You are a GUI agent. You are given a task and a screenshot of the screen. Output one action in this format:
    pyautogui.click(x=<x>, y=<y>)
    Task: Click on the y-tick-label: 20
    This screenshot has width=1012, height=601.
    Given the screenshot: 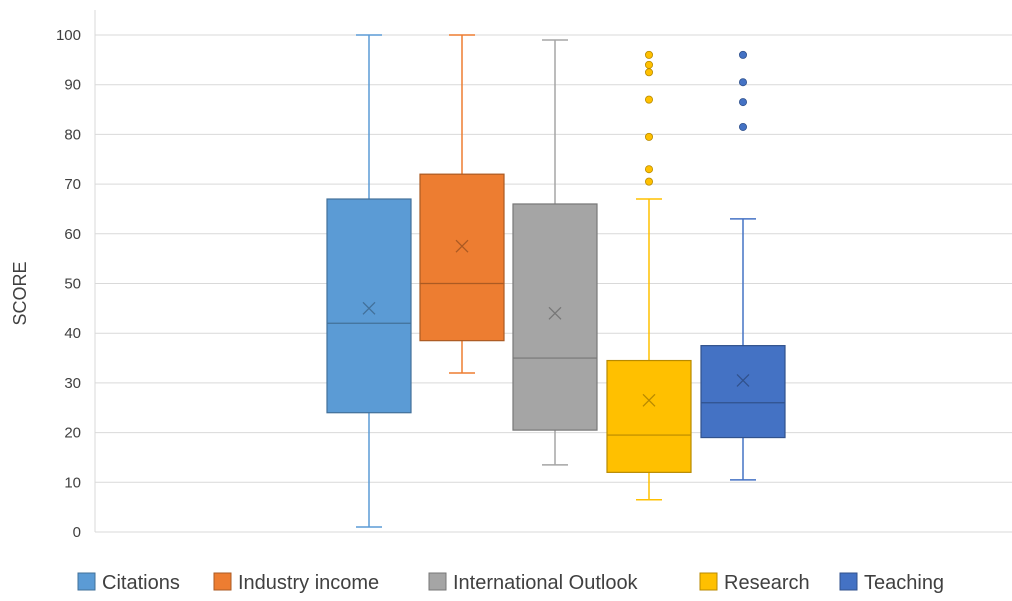 What is the action you would take?
    pyautogui.click(x=72, y=433)
    